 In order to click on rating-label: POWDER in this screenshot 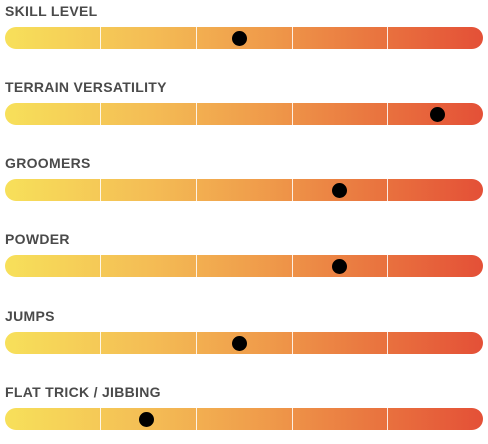, I will do `click(37, 239)`.